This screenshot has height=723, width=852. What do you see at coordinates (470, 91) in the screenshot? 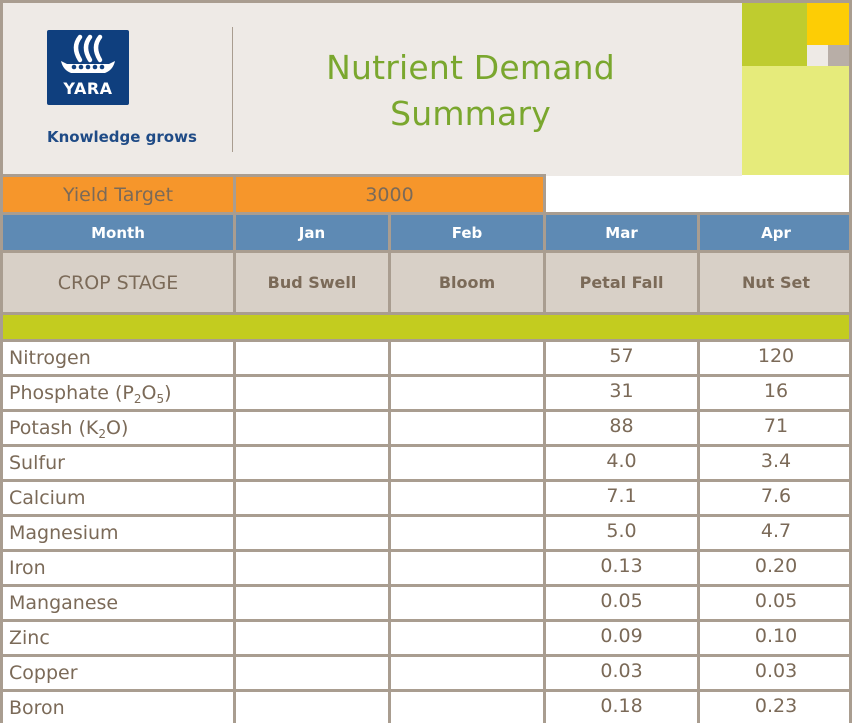
I see `page-title: Nutrient Demand Summary` at bounding box center [470, 91].